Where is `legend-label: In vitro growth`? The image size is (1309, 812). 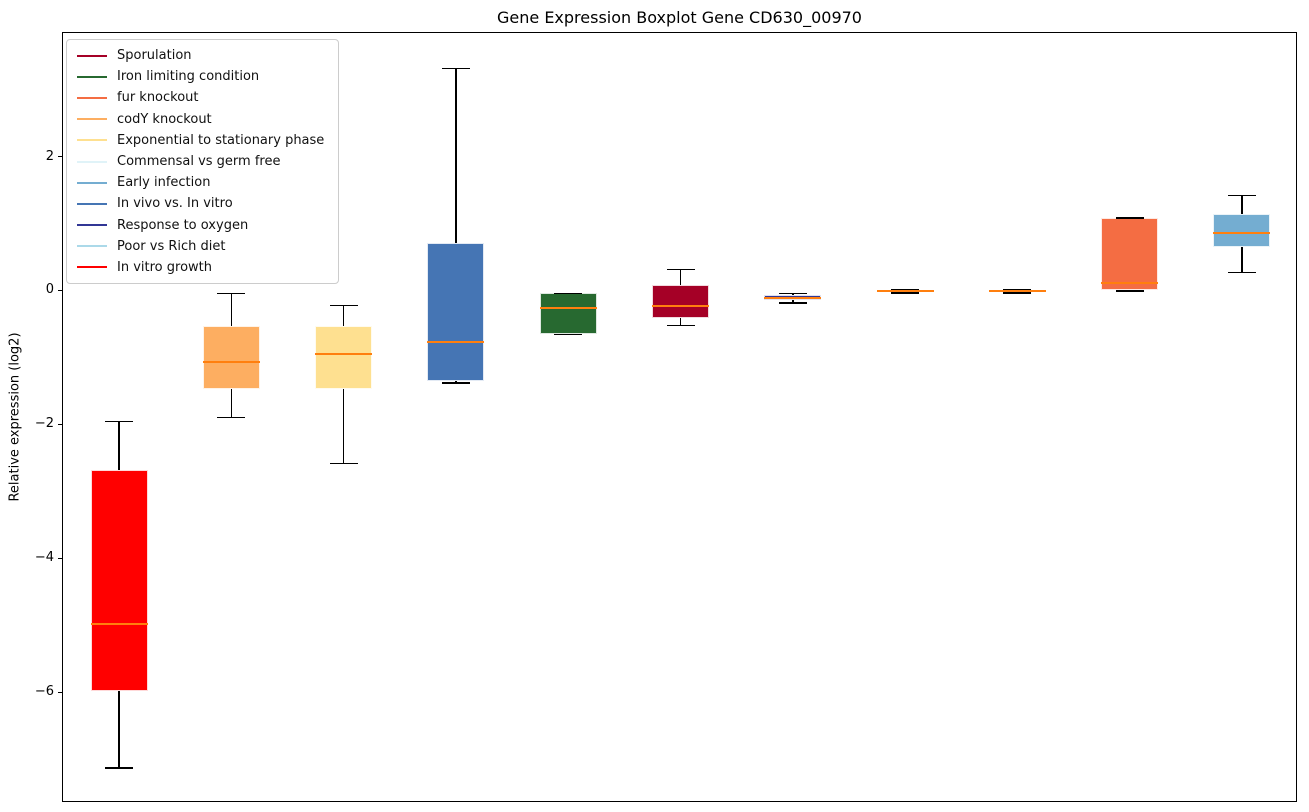
legend-label: In vitro growth is located at coordinates (164, 267).